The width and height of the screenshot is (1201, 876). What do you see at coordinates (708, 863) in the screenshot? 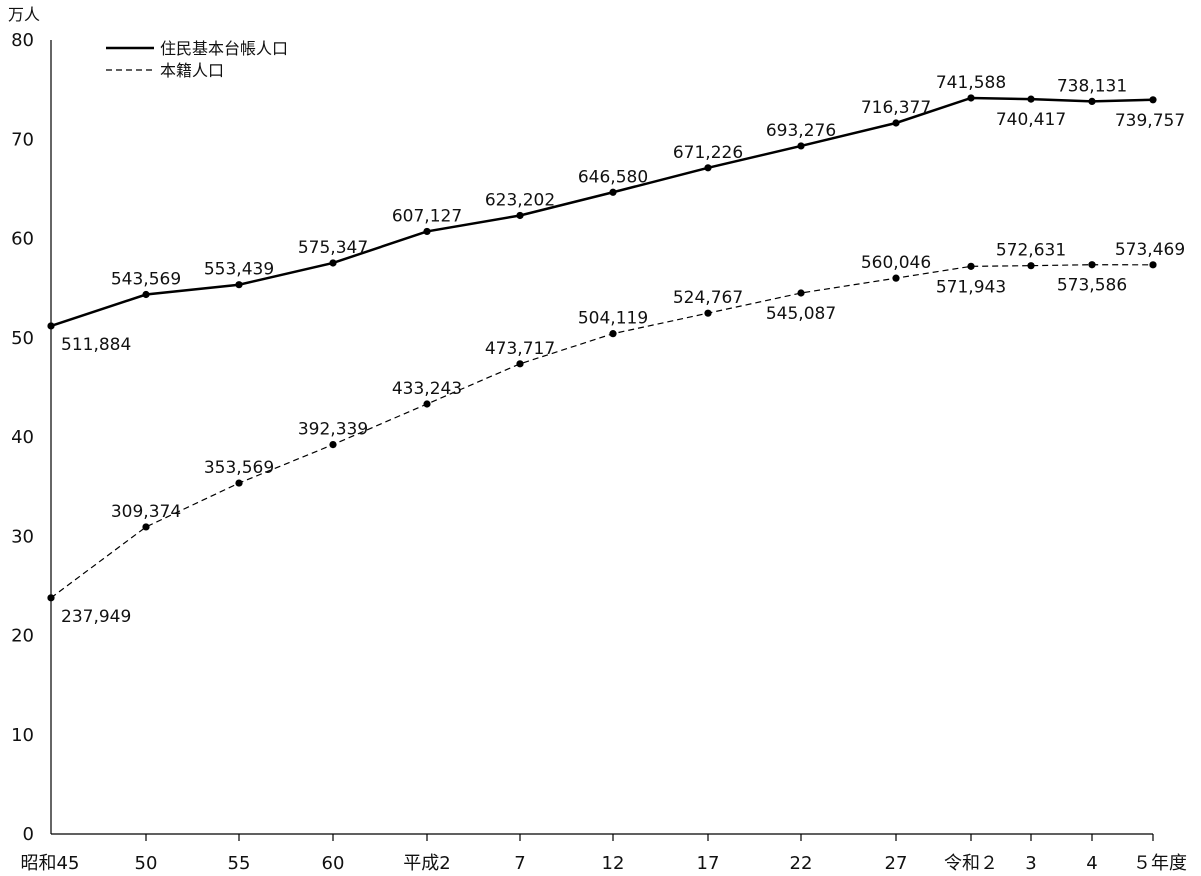
I see `x-tick-label: 17` at bounding box center [708, 863].